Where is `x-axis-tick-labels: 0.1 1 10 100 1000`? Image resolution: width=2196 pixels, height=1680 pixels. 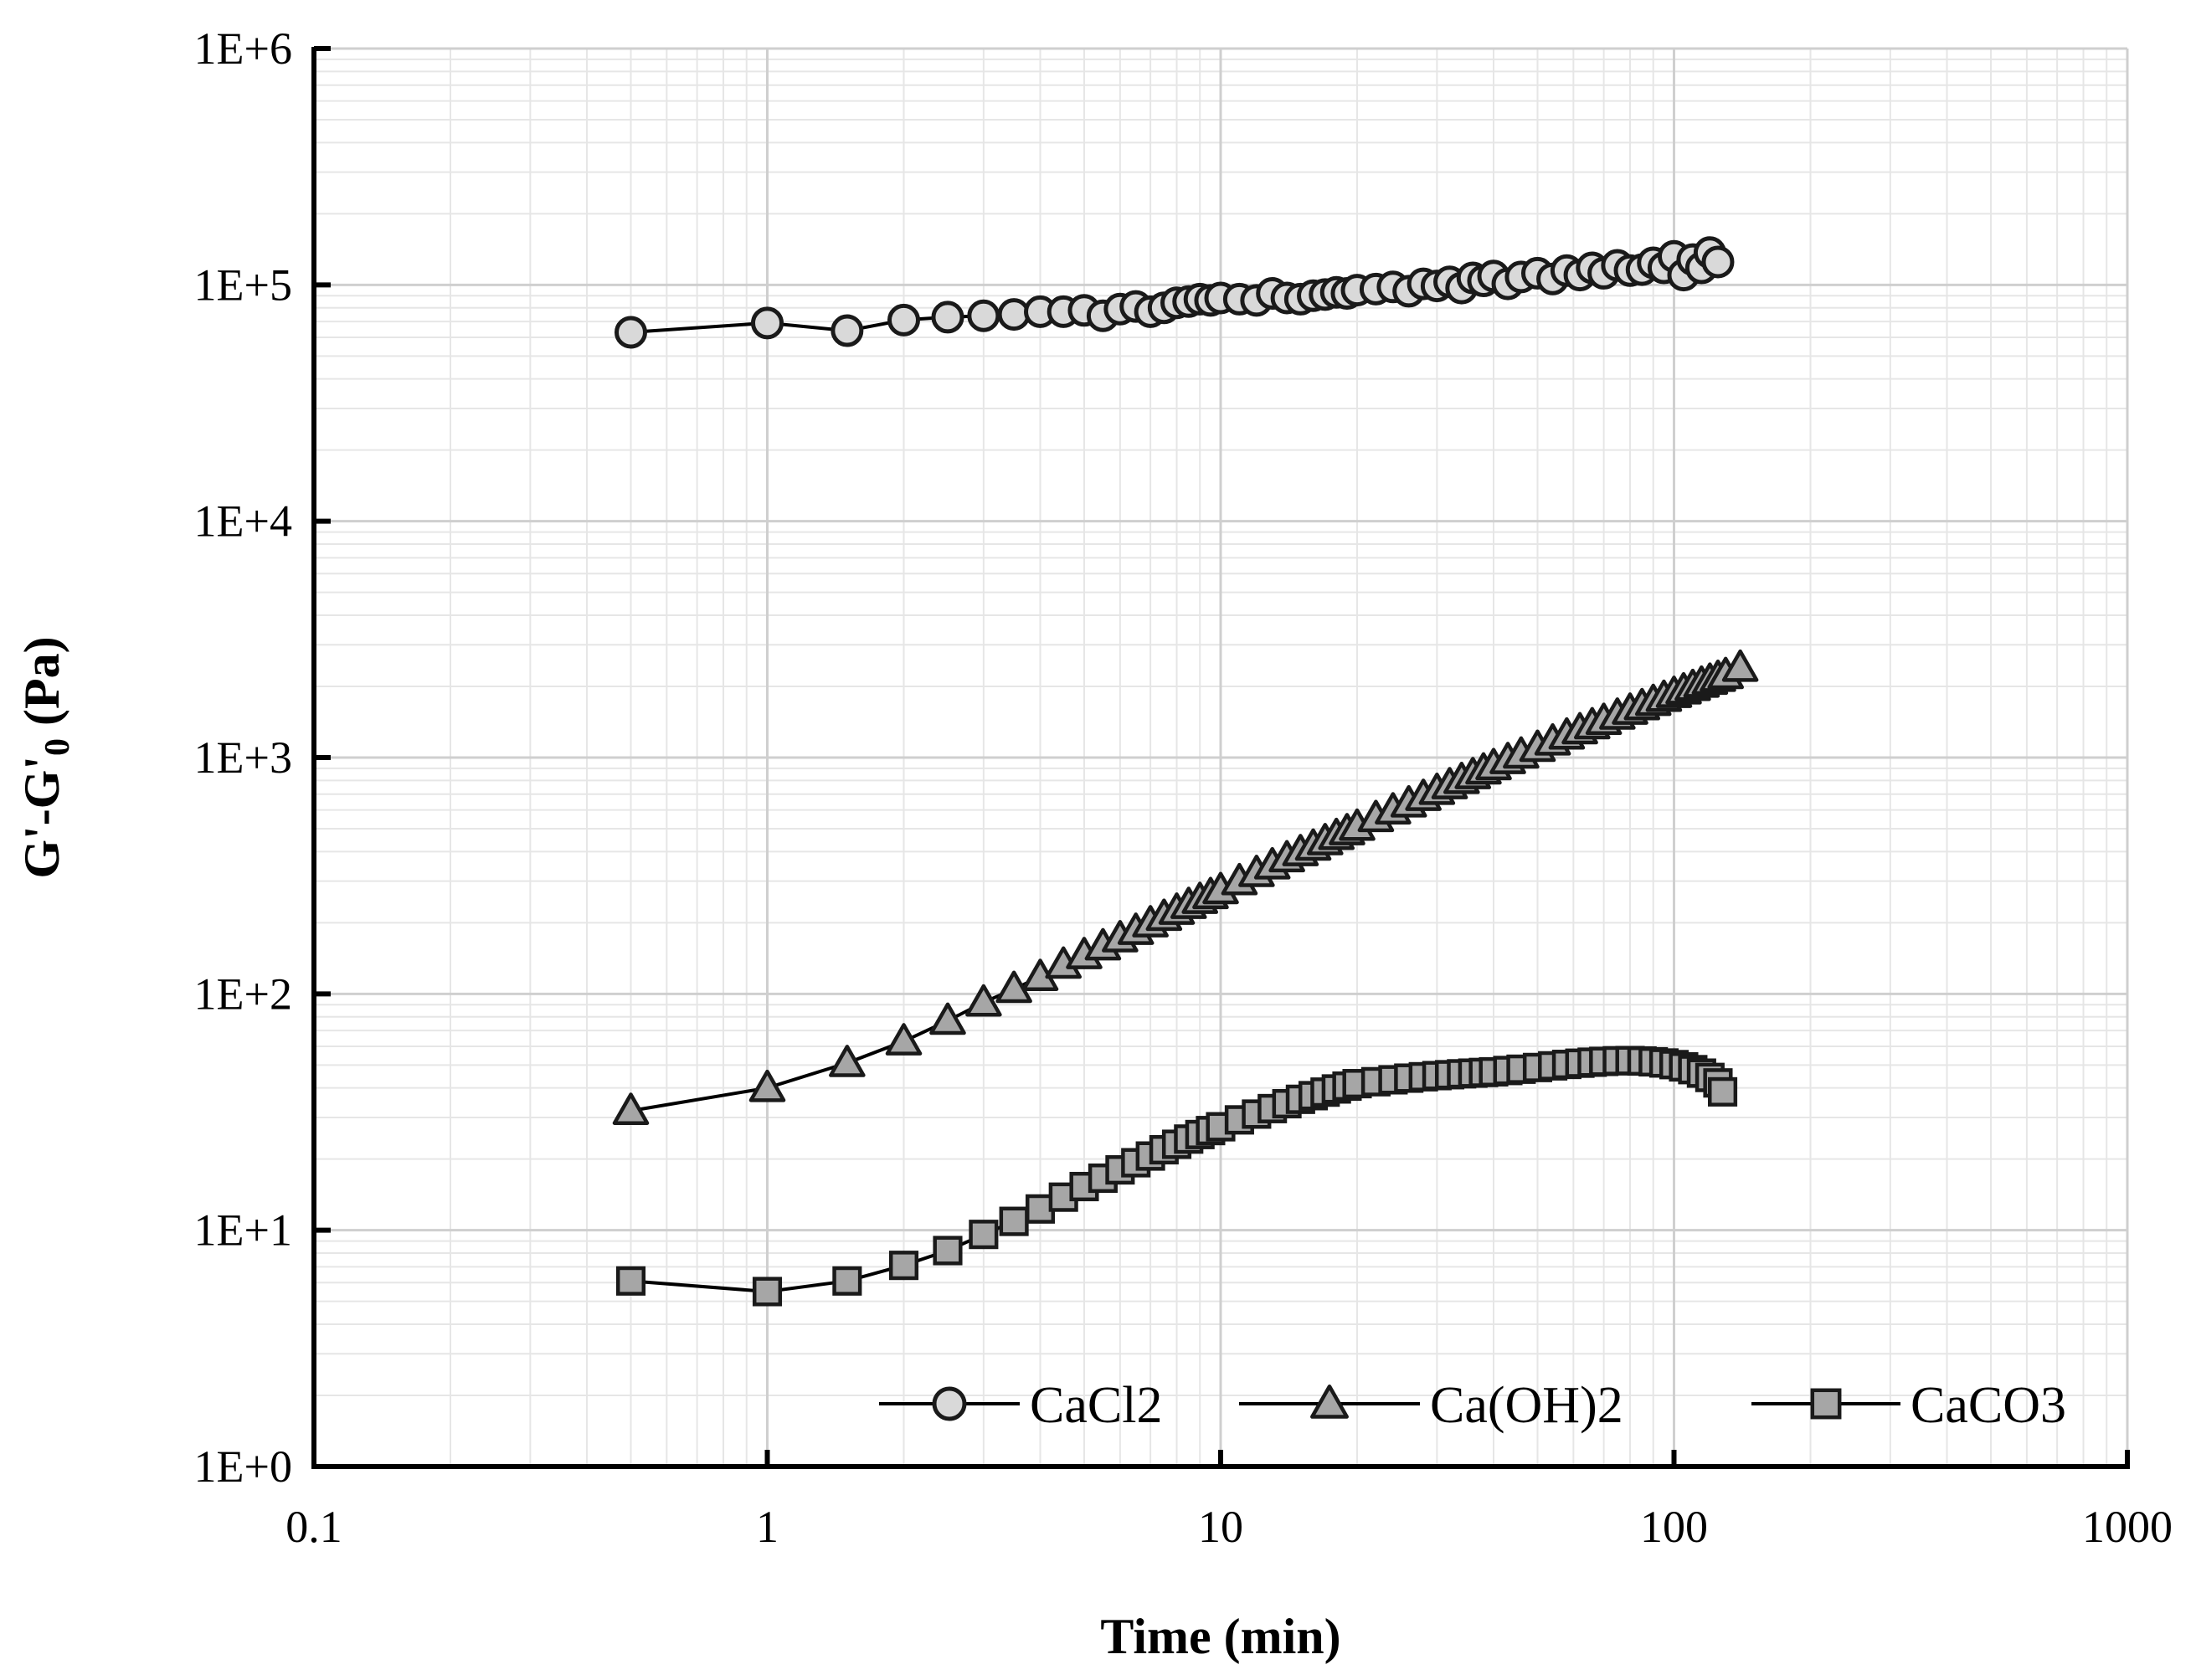 x-axis-tick-labels: 0.1 1 10 100 1000 is located at coordinates (1229, 1527).